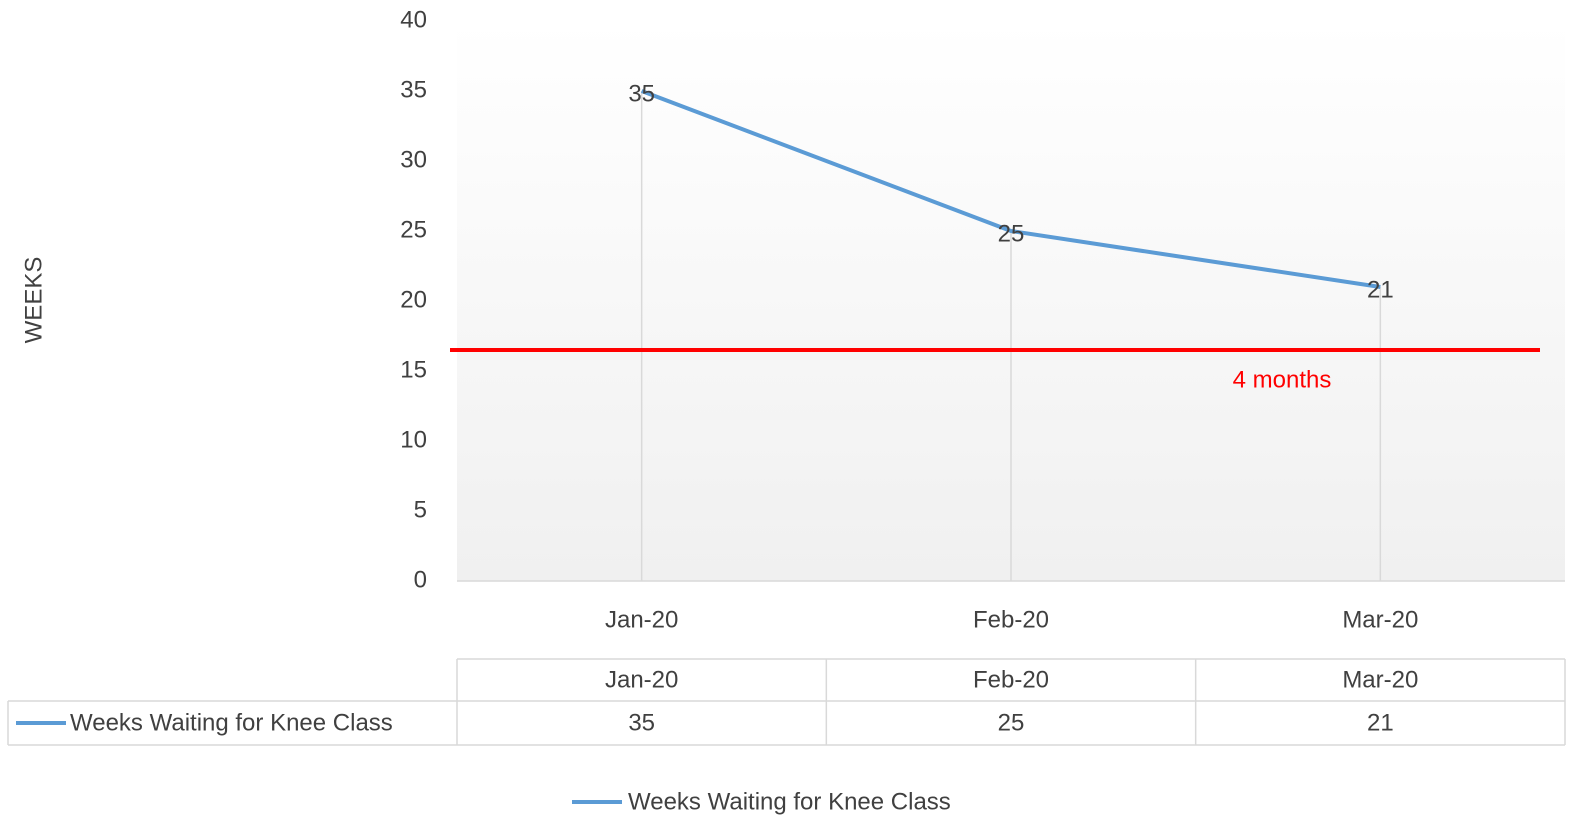  Describe the element at coordinates (1380, 722) in the screenshot. I see `table-value: 21` at that location.